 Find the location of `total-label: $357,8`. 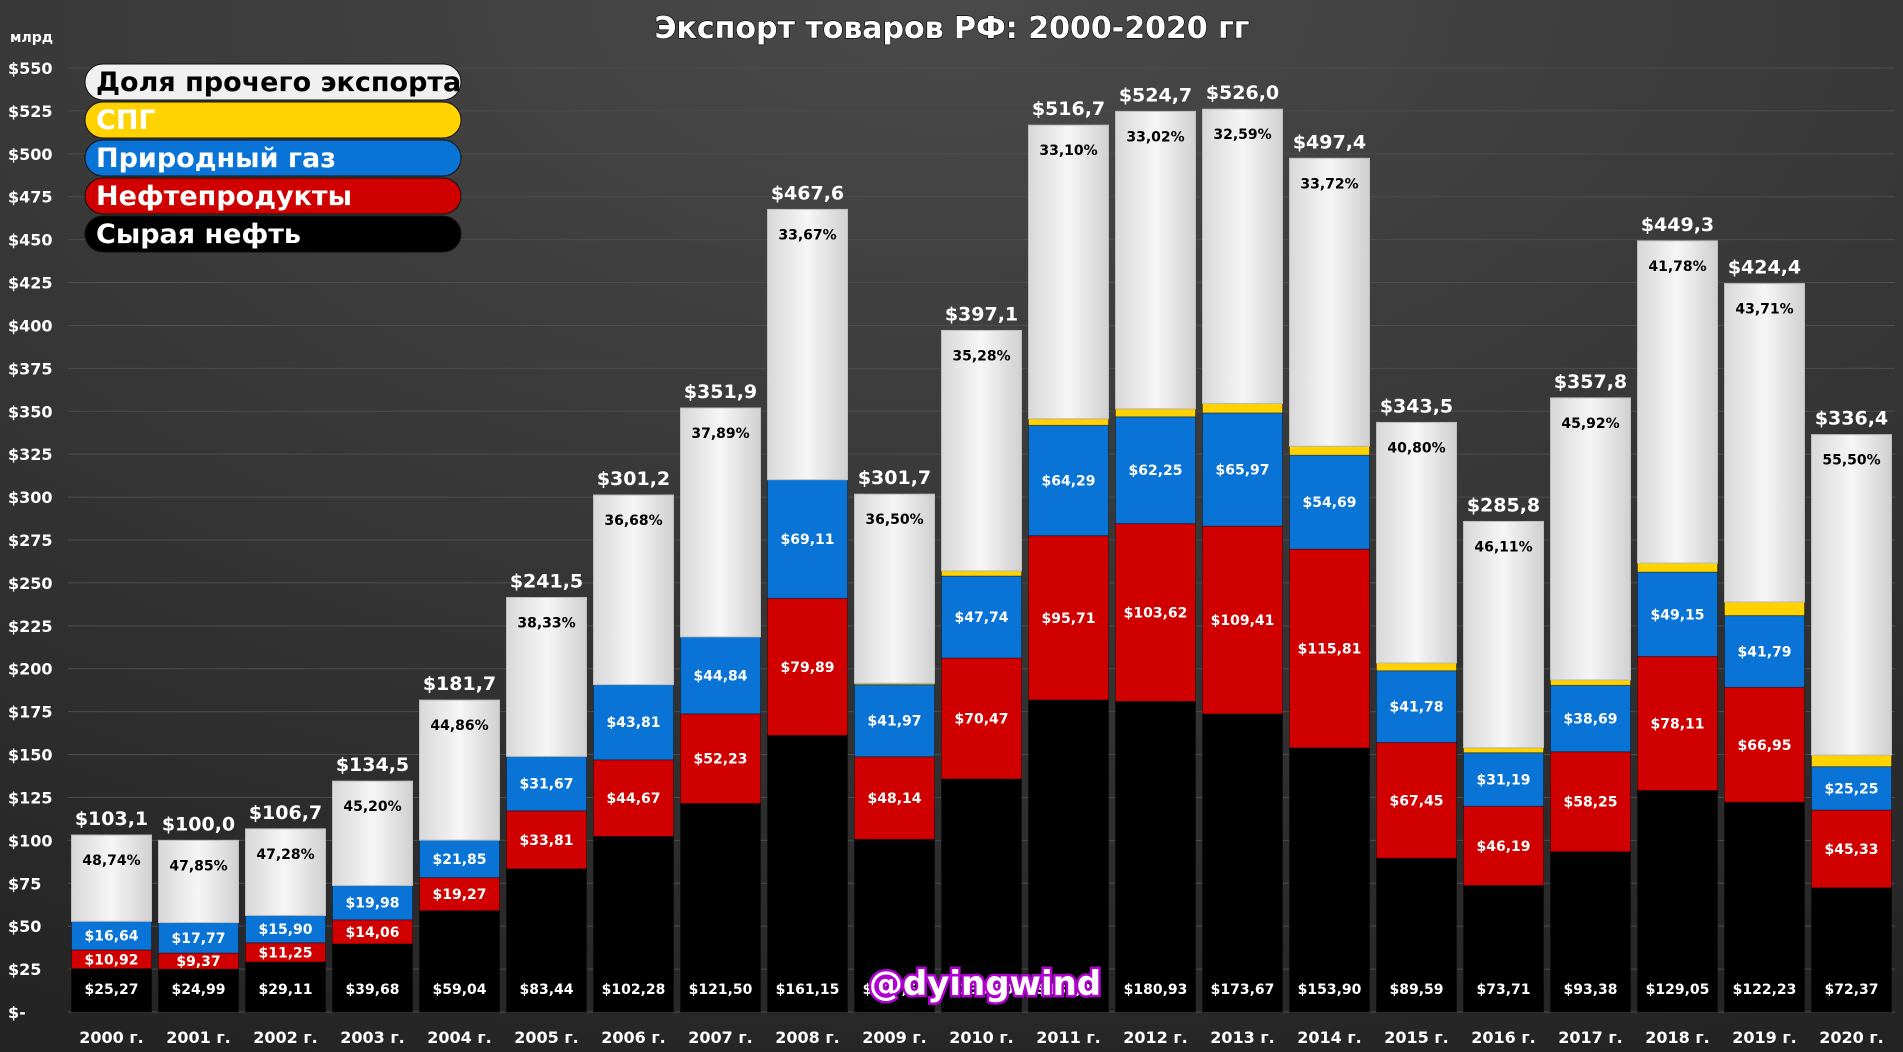

total-label: $357,8 is located at coordinates (1590, 382).